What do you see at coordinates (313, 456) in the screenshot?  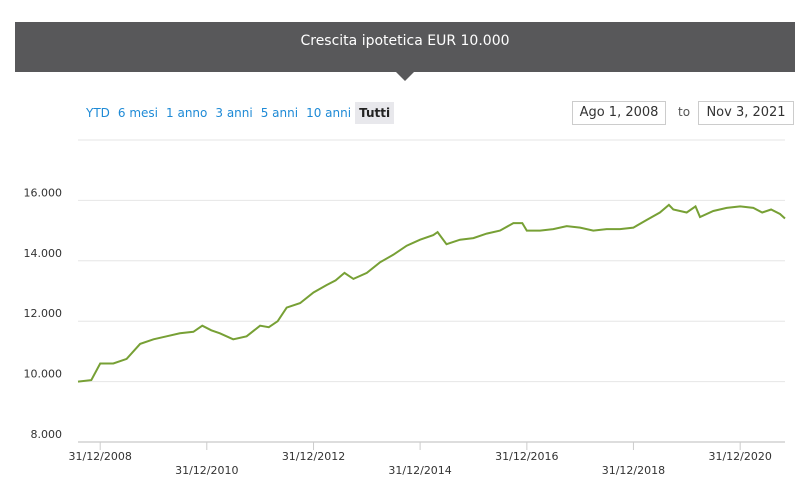 I see `x-tick-label: 31/12/2012` at bounding box center [313, 456].